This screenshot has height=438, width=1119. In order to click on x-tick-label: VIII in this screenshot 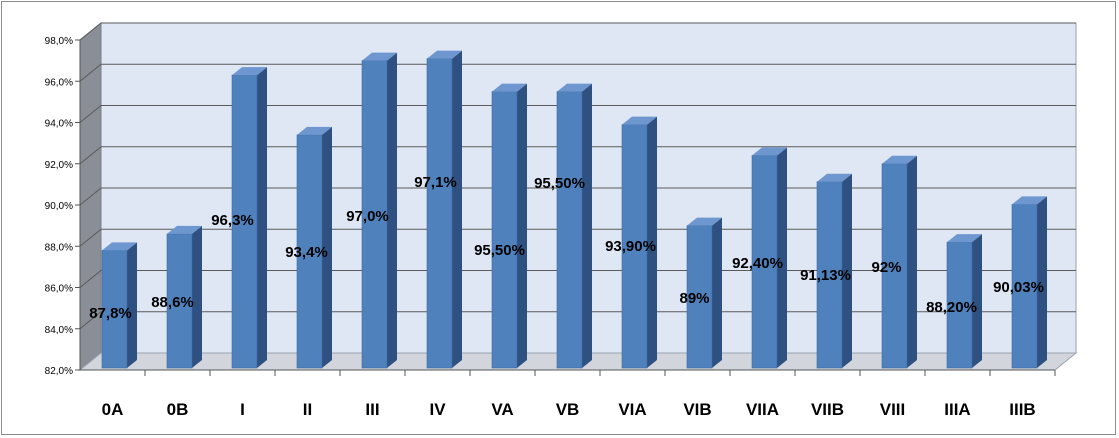, I will do `click(893, 409)`.